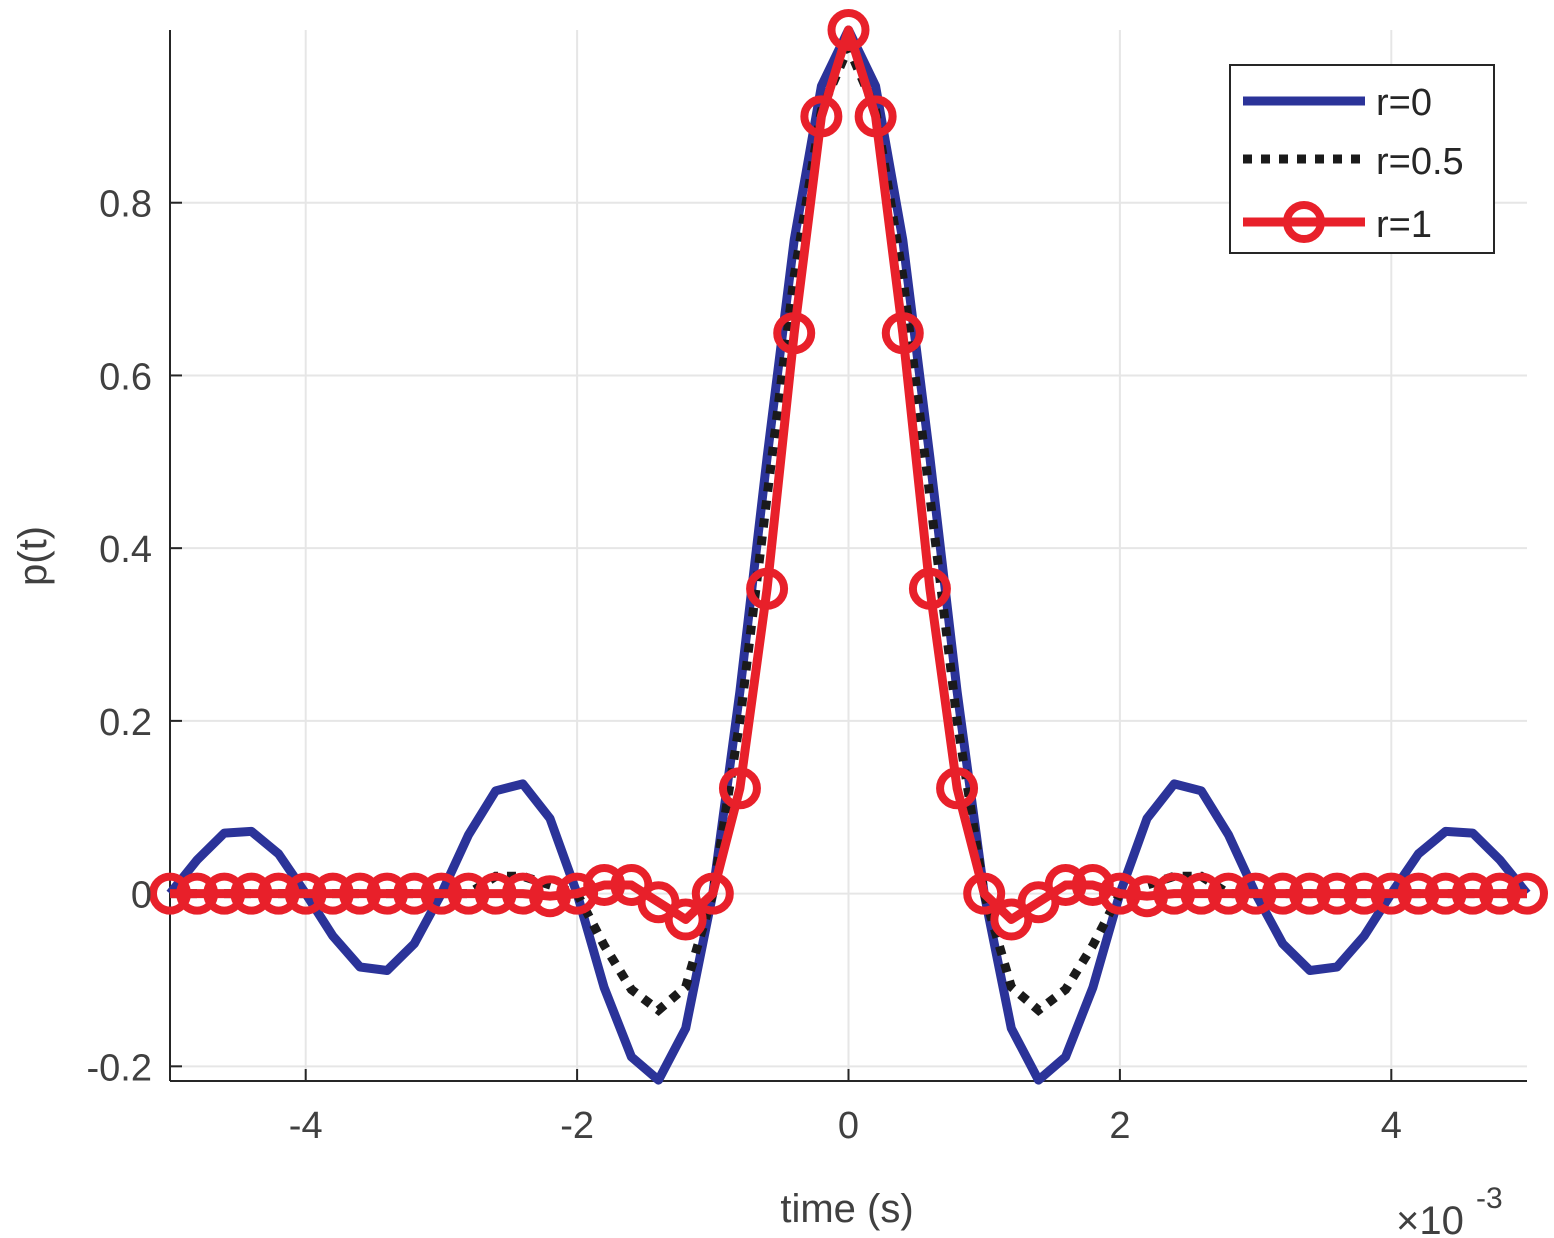  Describe the element at coordinates (125, 550) in the screenshot. I see `y-tick-label: 0.4` at that location.